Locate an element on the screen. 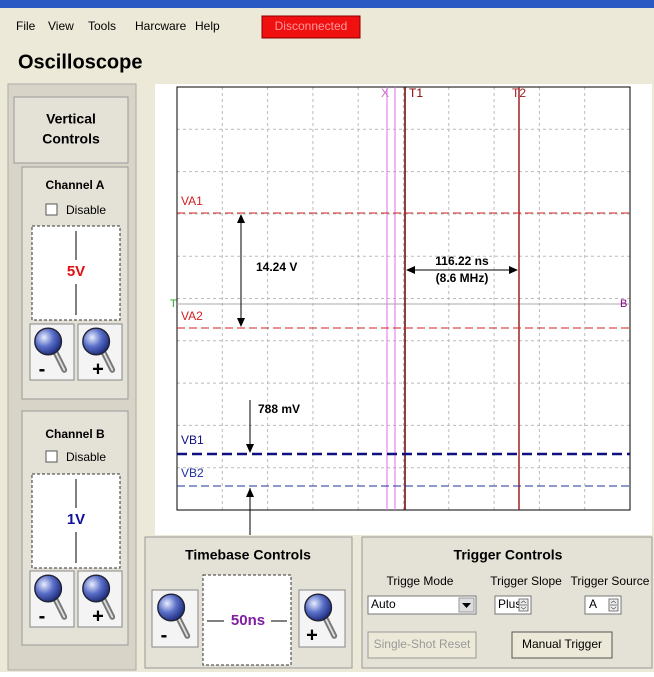  single-shot-button is located at coordinates (422, 645).